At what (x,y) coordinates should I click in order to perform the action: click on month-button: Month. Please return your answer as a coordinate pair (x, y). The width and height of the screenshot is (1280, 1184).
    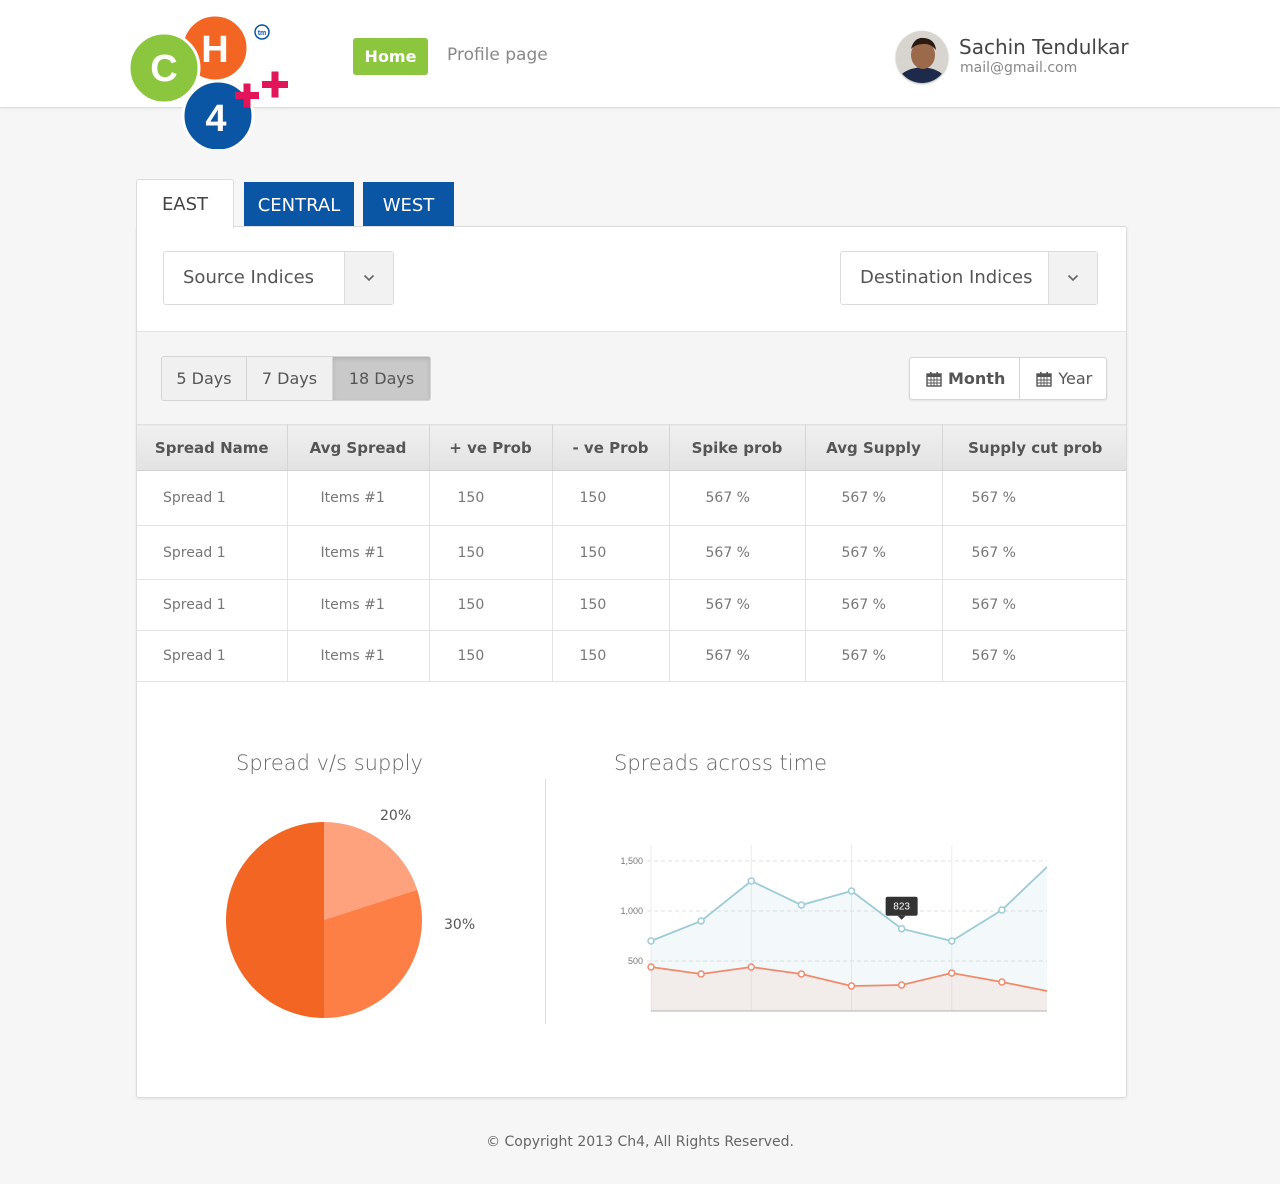
    Looking at the image, I should click on (965, 378).